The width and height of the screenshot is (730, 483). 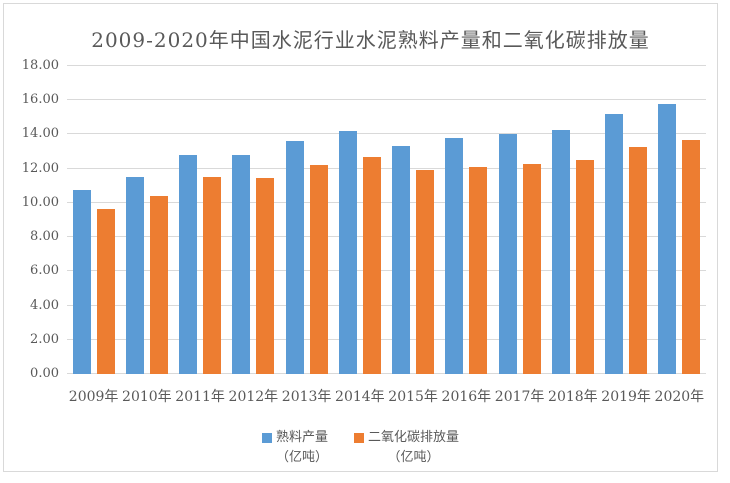 What do you see at coordinates (413, 457) in the screenshot?
I see `legend-unit-co2: （亿吨）` at bounding box center [413, 457].